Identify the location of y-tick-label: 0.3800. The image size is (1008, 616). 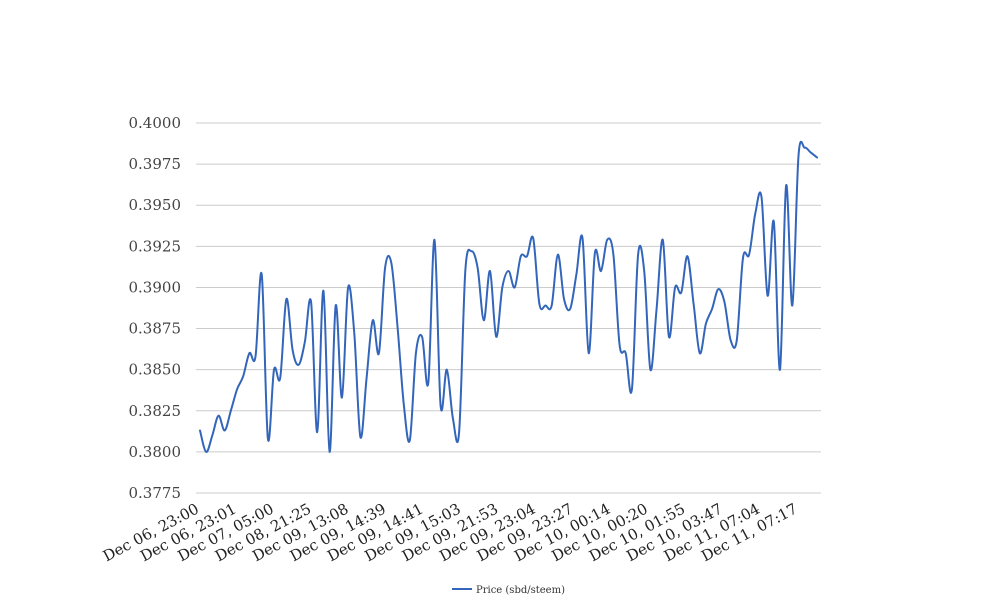
(155, 452).